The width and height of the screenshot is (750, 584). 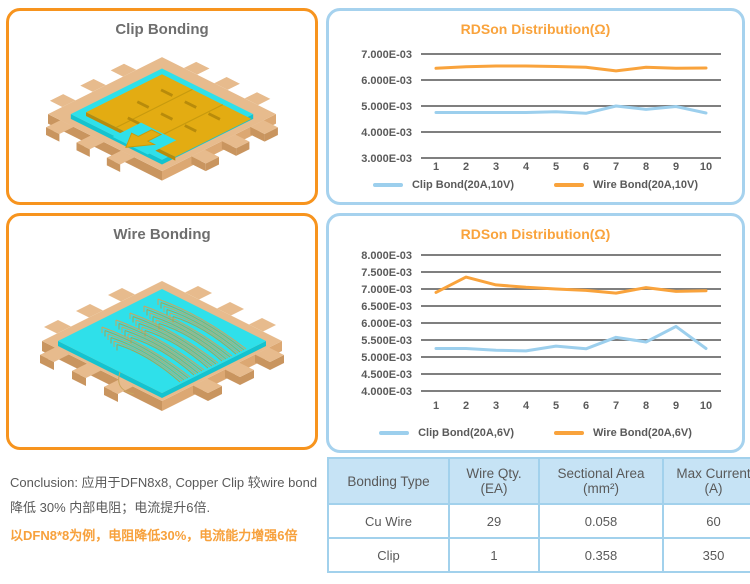 What do you see at coordinates (154, 108) in the screenshot?
I see `clip-seam` at bounding box center [154, 108].